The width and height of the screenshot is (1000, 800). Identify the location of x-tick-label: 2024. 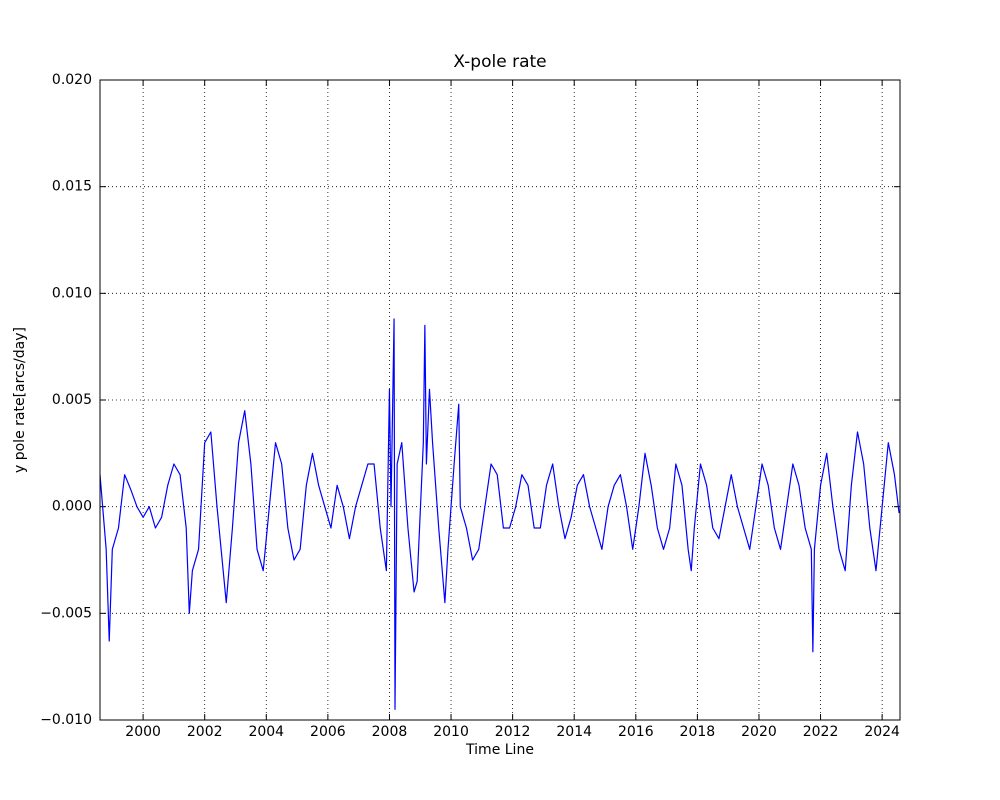
(882, 732).